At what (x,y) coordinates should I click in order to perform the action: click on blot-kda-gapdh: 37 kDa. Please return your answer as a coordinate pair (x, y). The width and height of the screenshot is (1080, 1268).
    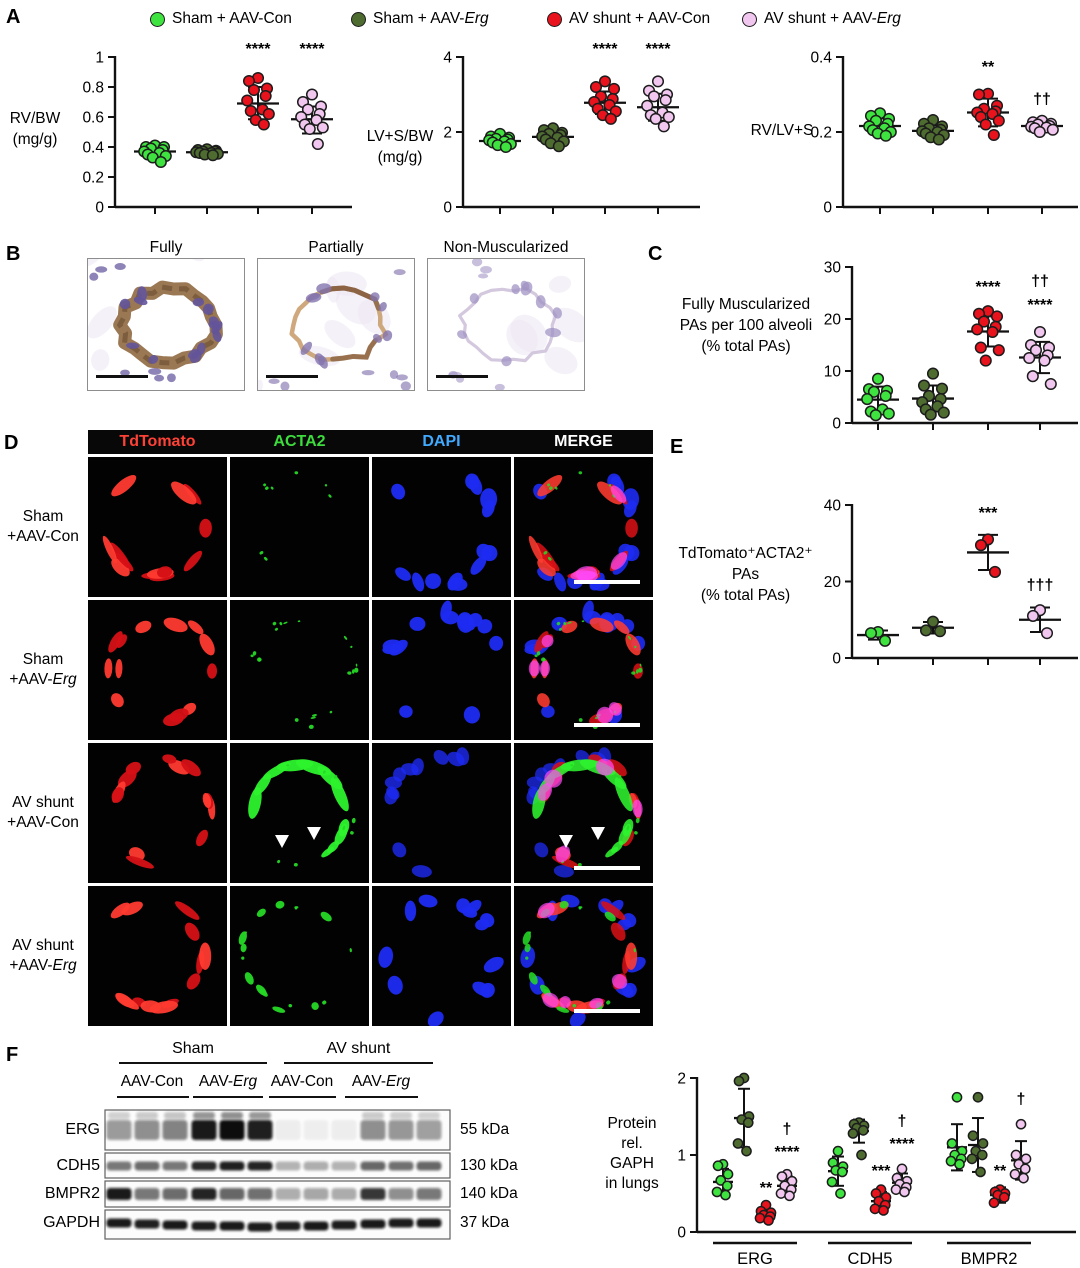
    Looking at the image, I should click on (485, 1222).